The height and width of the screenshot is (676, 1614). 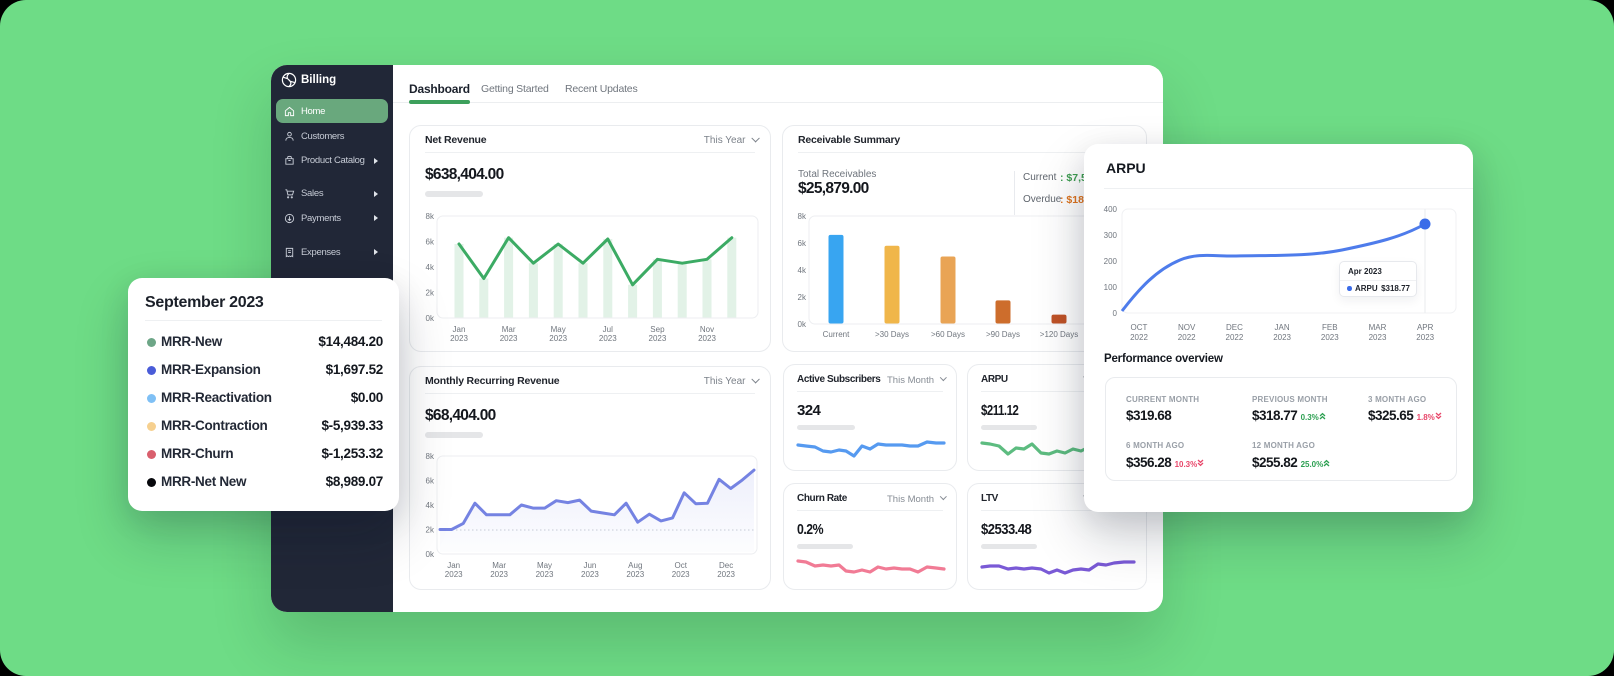 I want to click on svg-text: >120 Days, so click(x=1059, y=334).